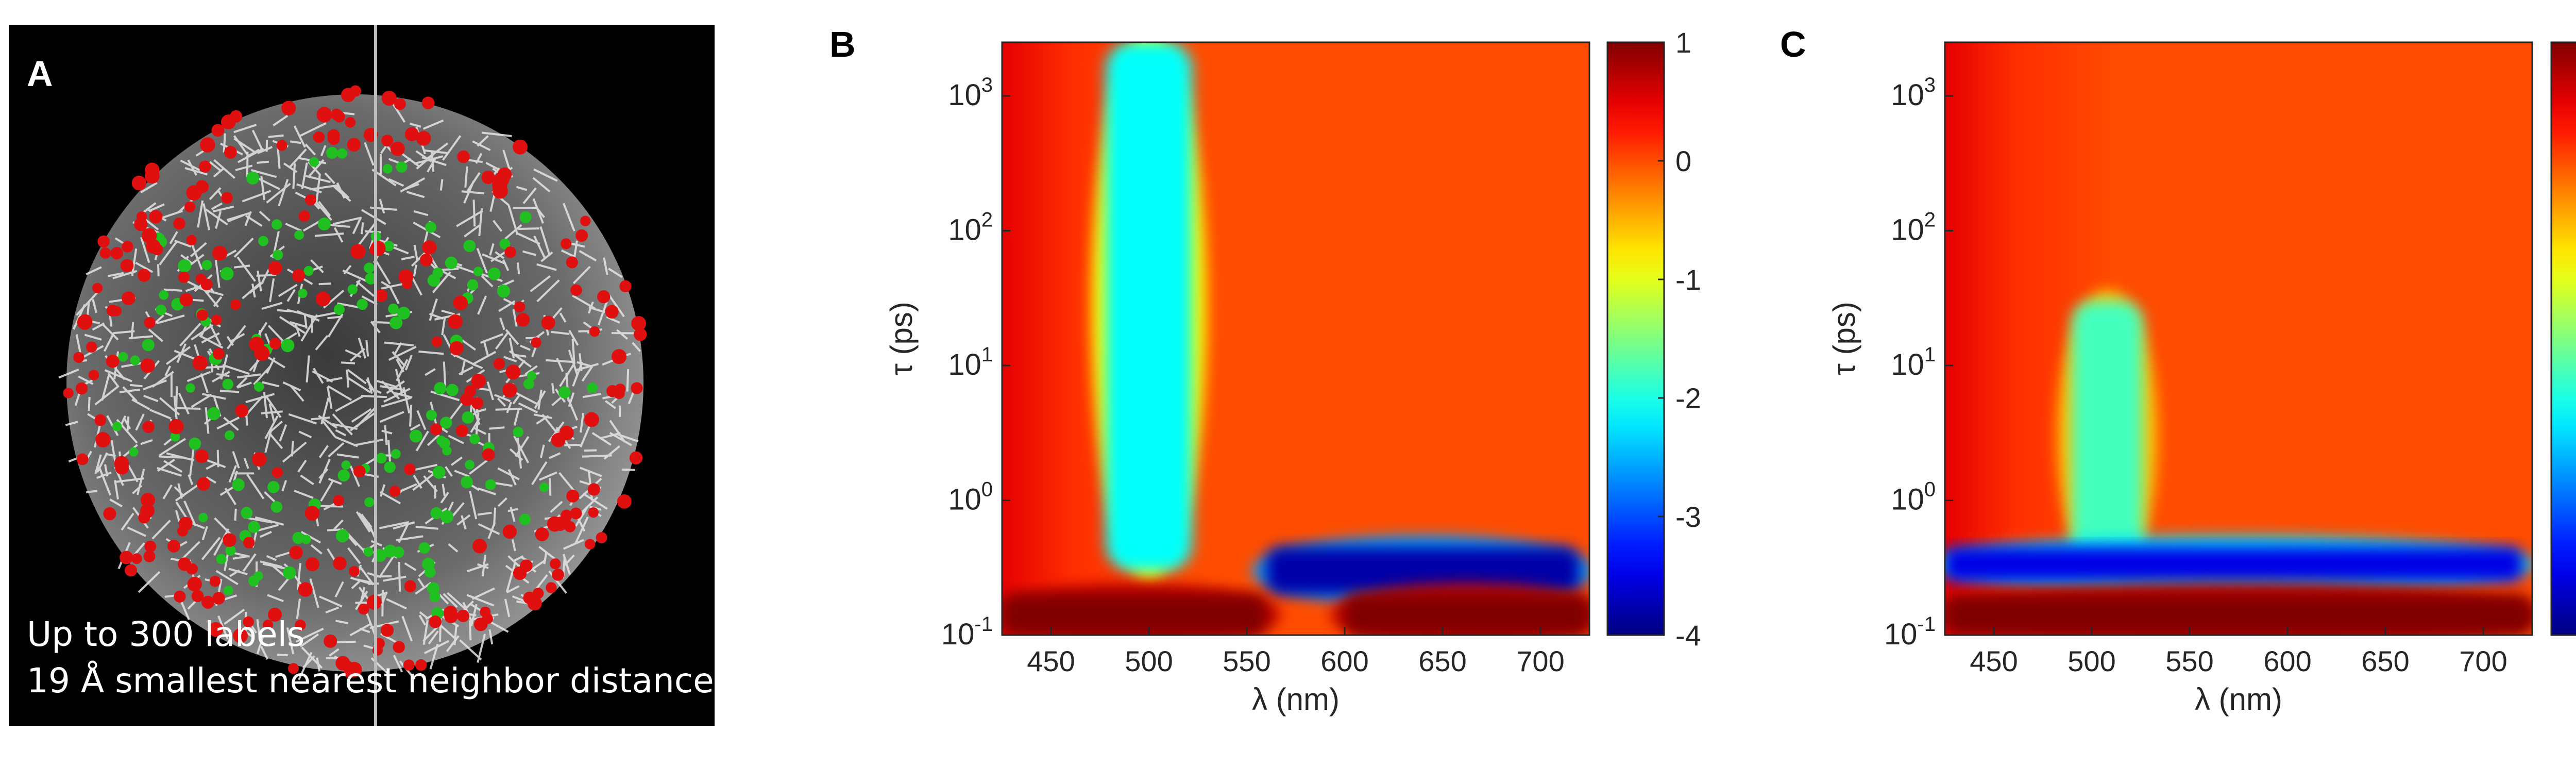  I want to click on panel-c-letter: C, so click(1793, 44).